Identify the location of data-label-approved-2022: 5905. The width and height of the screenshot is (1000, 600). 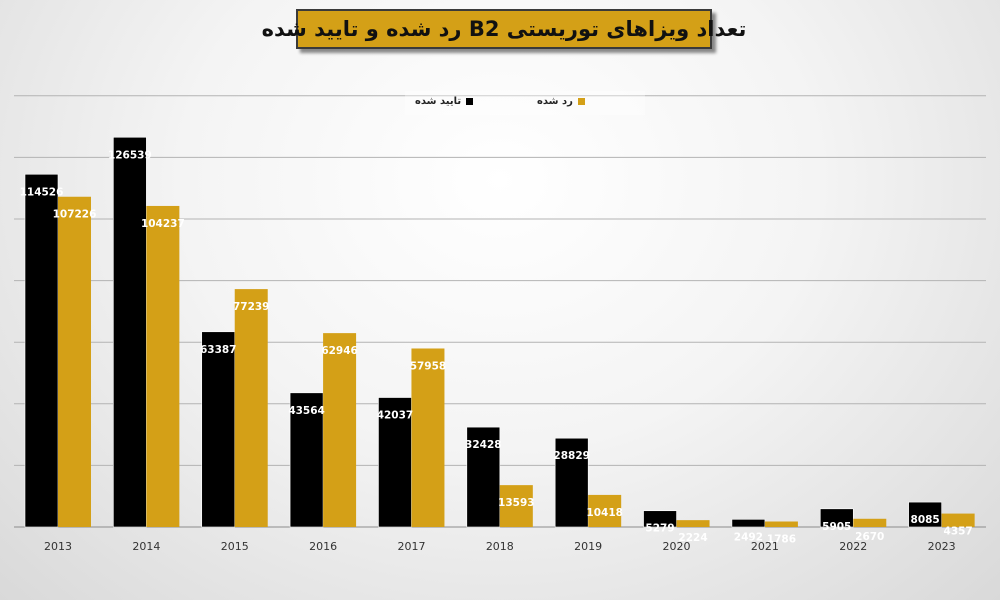
(836, 527).